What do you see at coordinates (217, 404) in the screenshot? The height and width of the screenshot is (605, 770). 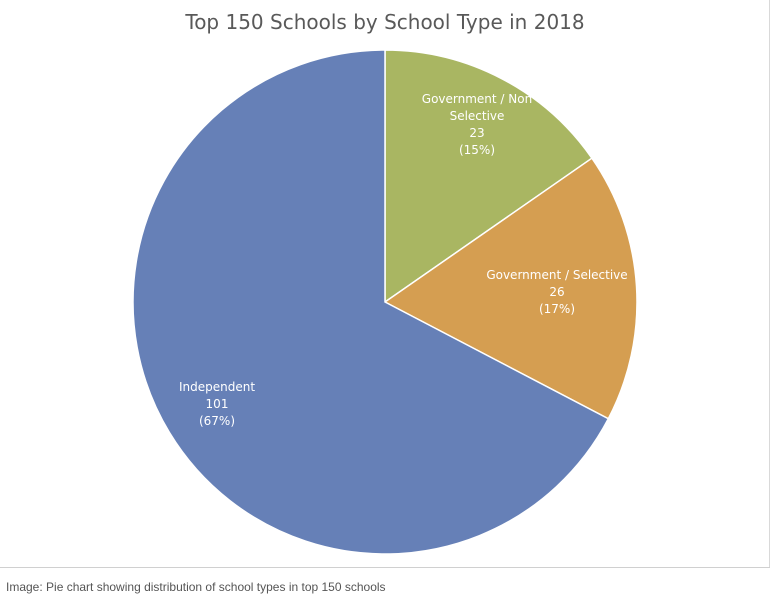 I see `slice-label-independent: Independent 101 (67%)` at bounding box center [217, 404].